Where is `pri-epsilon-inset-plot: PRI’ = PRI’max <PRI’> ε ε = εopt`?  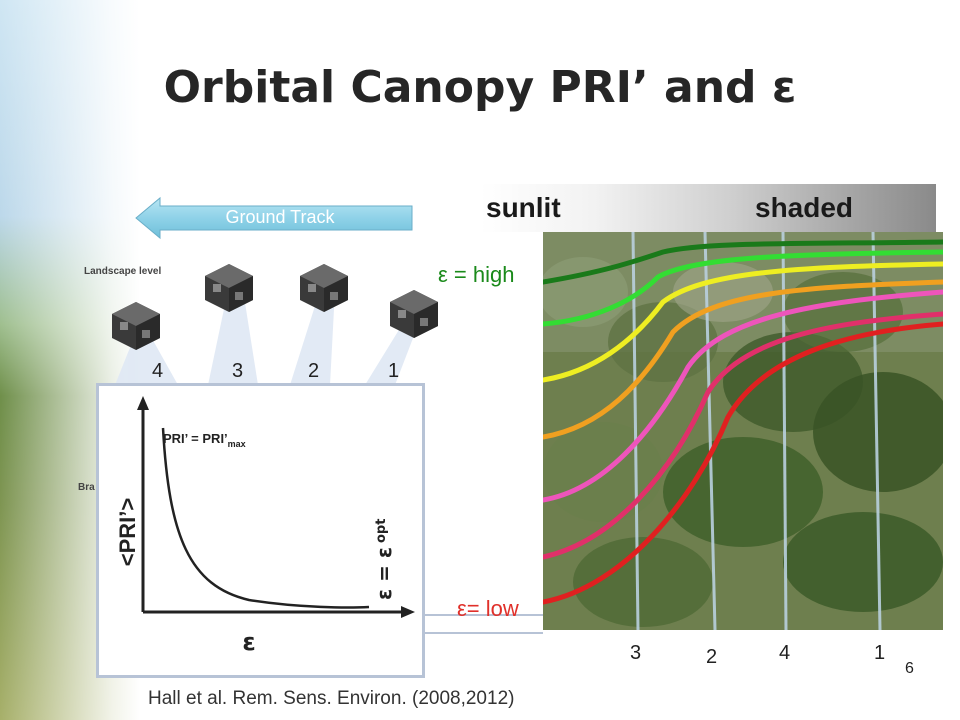
pri-epsilon-inset-plot: PRI’ = PRI’max <PRI’> ε ε = εopt is located at coordinates (260, 530).